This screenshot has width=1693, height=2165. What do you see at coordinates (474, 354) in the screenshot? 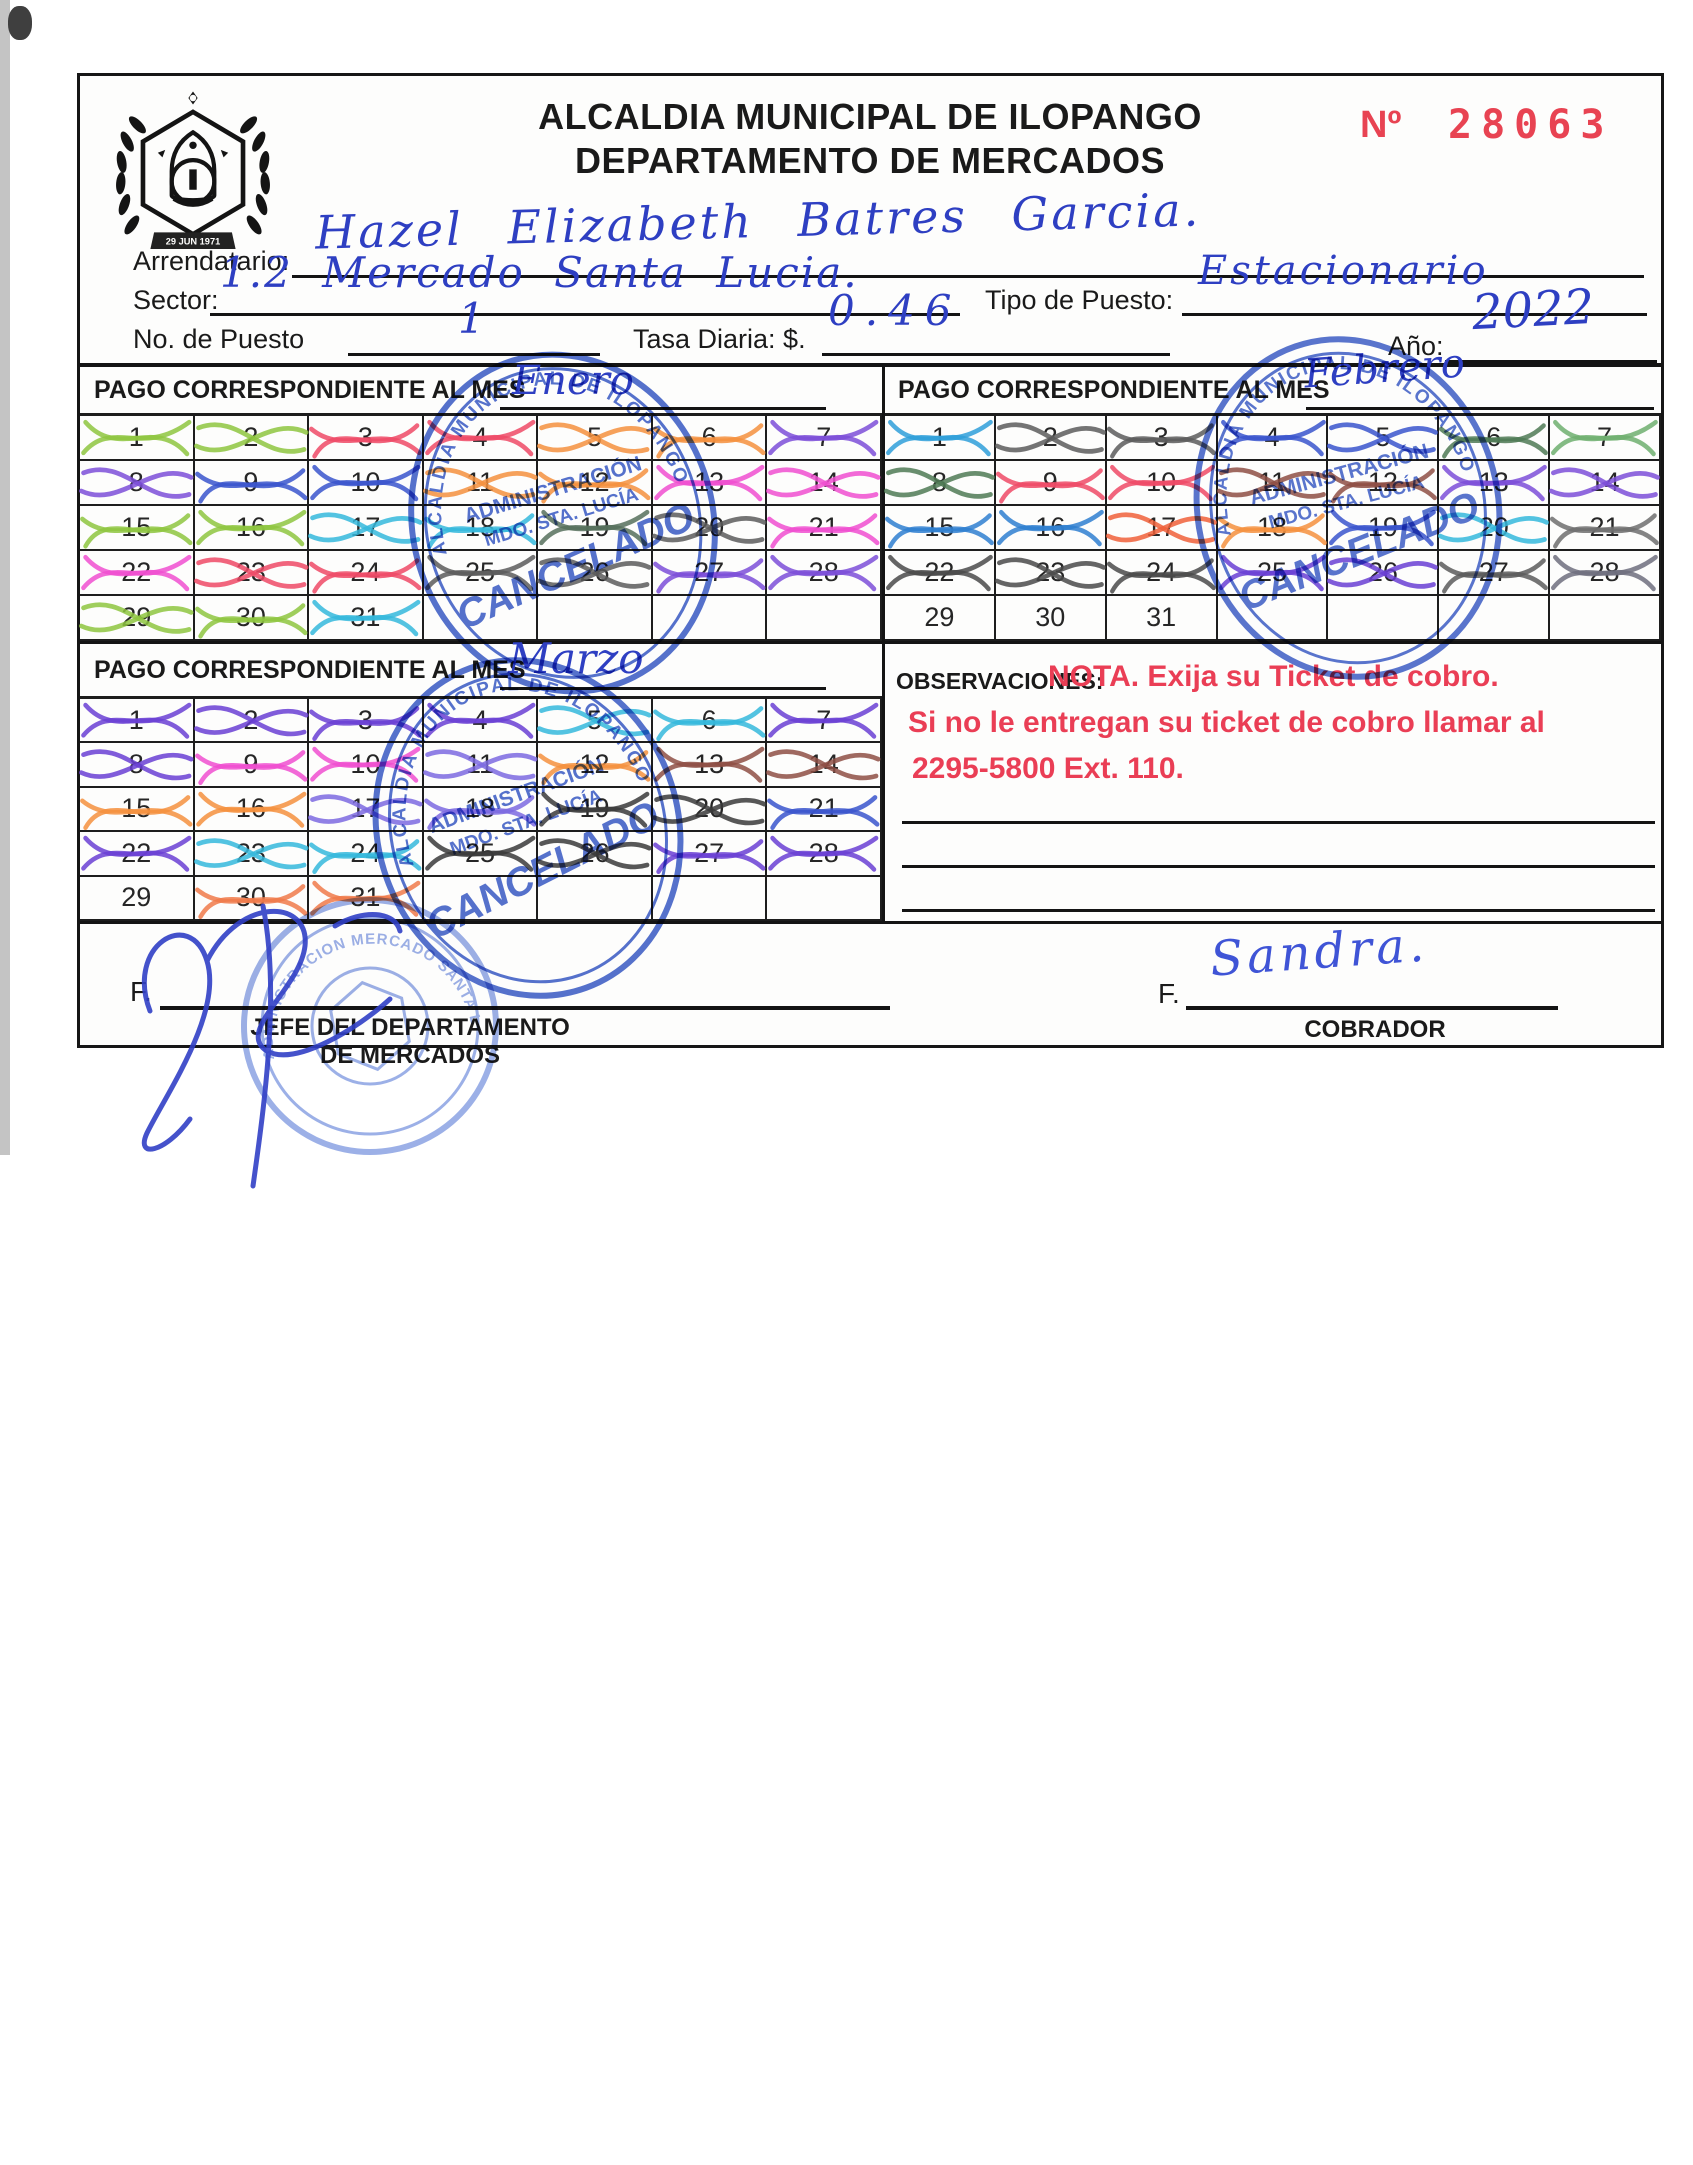
I see `no-puesto-line` at bounding box center [474, 354].